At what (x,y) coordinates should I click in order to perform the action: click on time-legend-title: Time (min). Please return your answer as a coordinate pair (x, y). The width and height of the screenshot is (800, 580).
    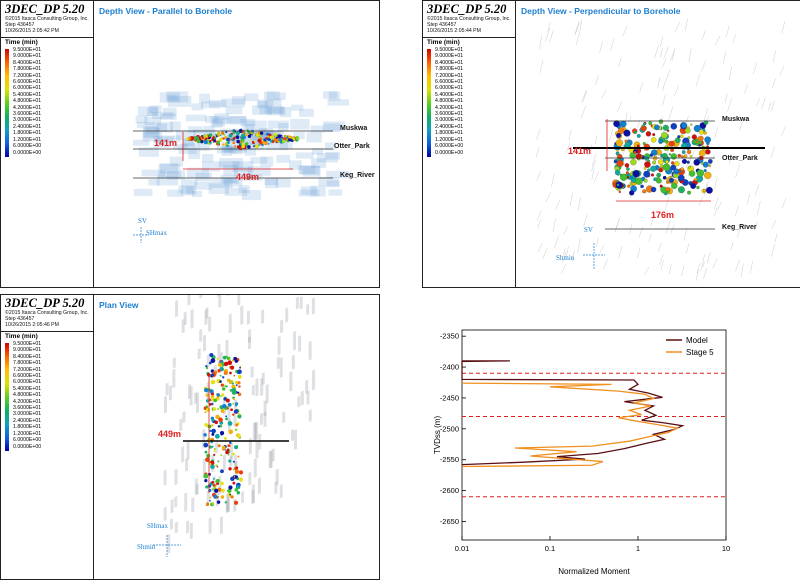
    Looking at the image, I should click on (21, 42).